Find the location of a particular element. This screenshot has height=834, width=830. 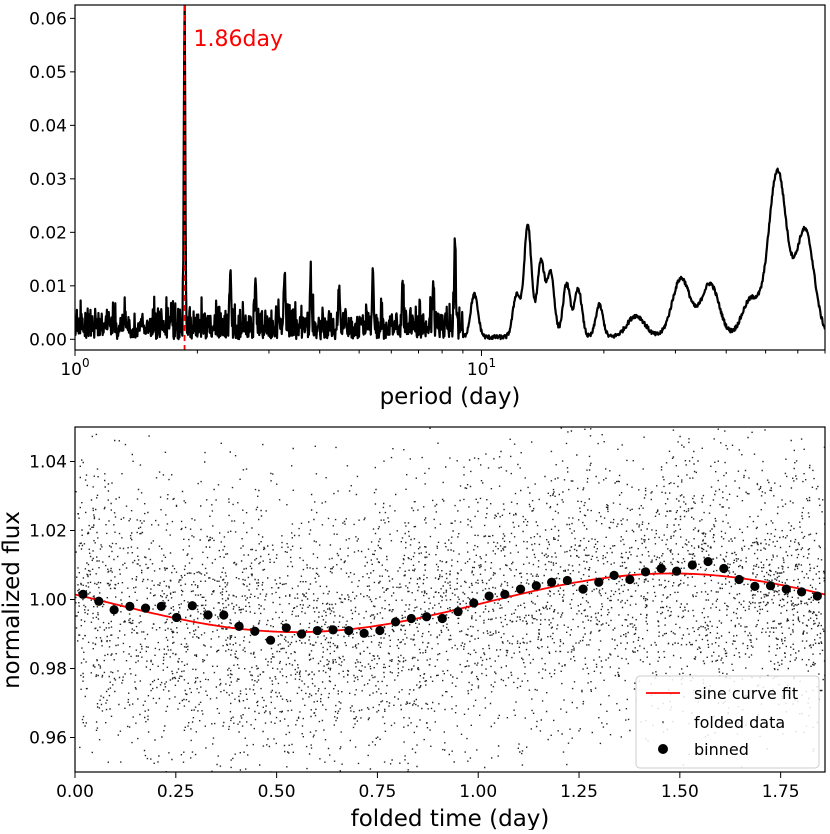

x-tick-label: 1.25 is located at coordinates (579, 792).